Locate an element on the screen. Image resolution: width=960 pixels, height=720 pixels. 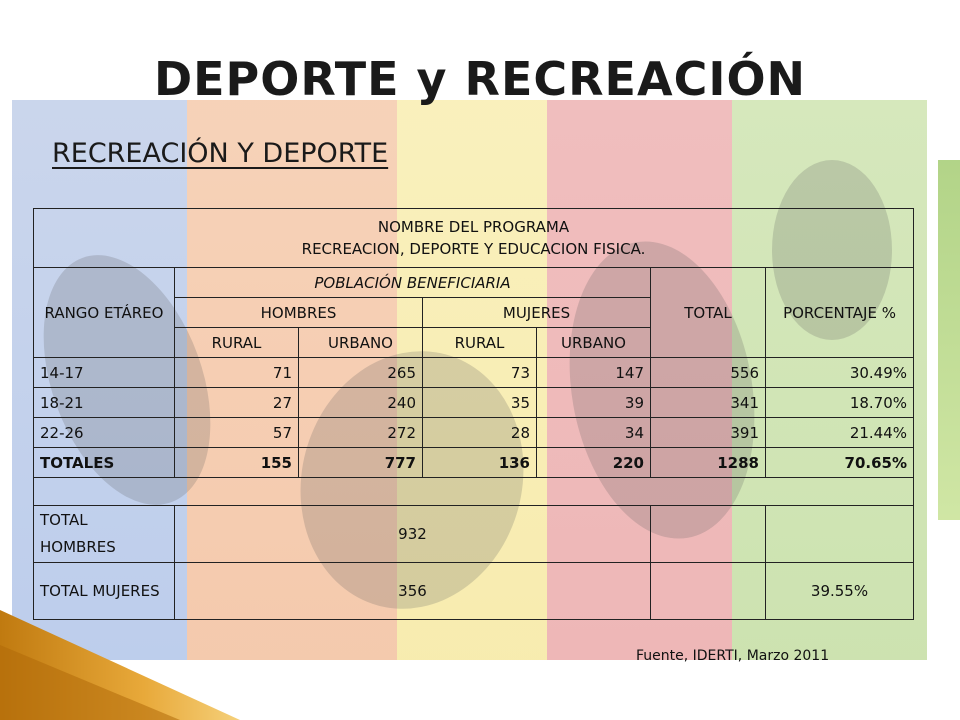
cell-total-mujeres-label: TOTAL MUJERES is located at coordinates (104, 591).